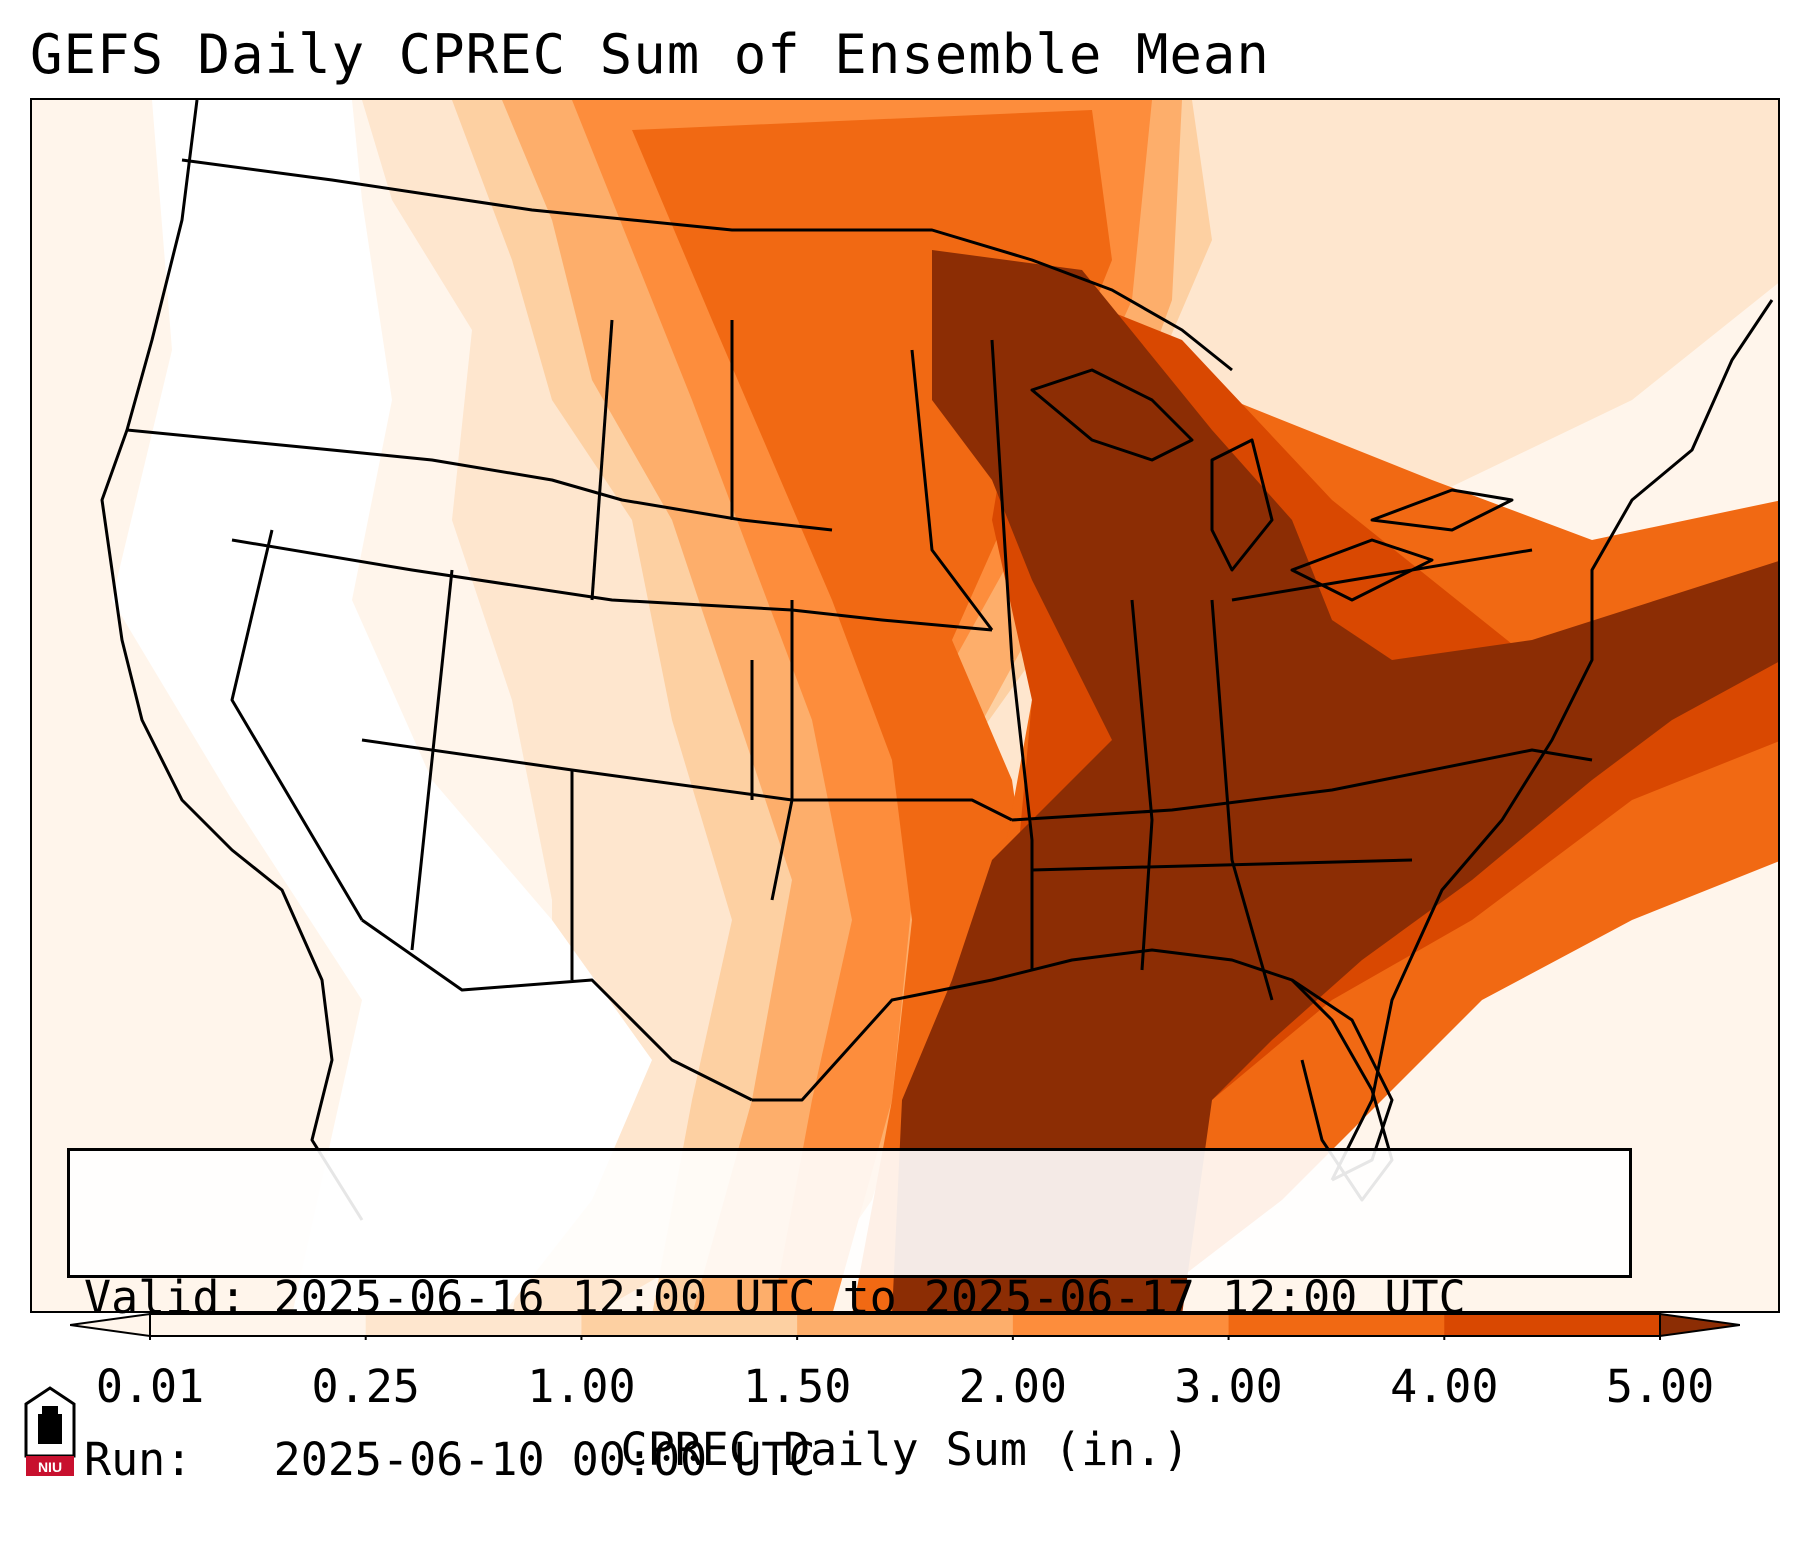 This screenshot has width=1803, height=1541. Describe the element at coordinates (650, 54) in the screenshot. I see `map-title: GEFS Daily CPREC Sum of Ensemble Mean` at that location.